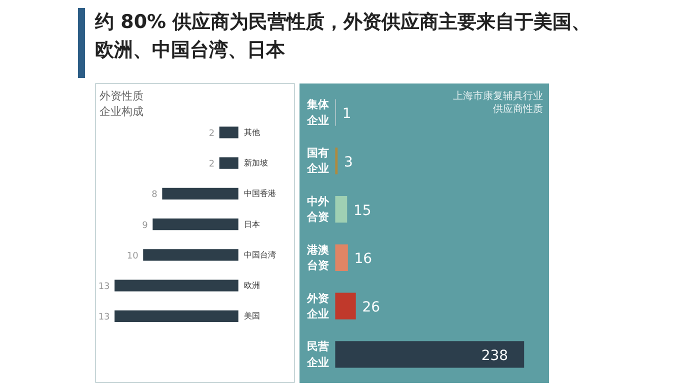 The image size is (686, 388). I want to click on y-tick-label: 民营企业, so click(317, 354).